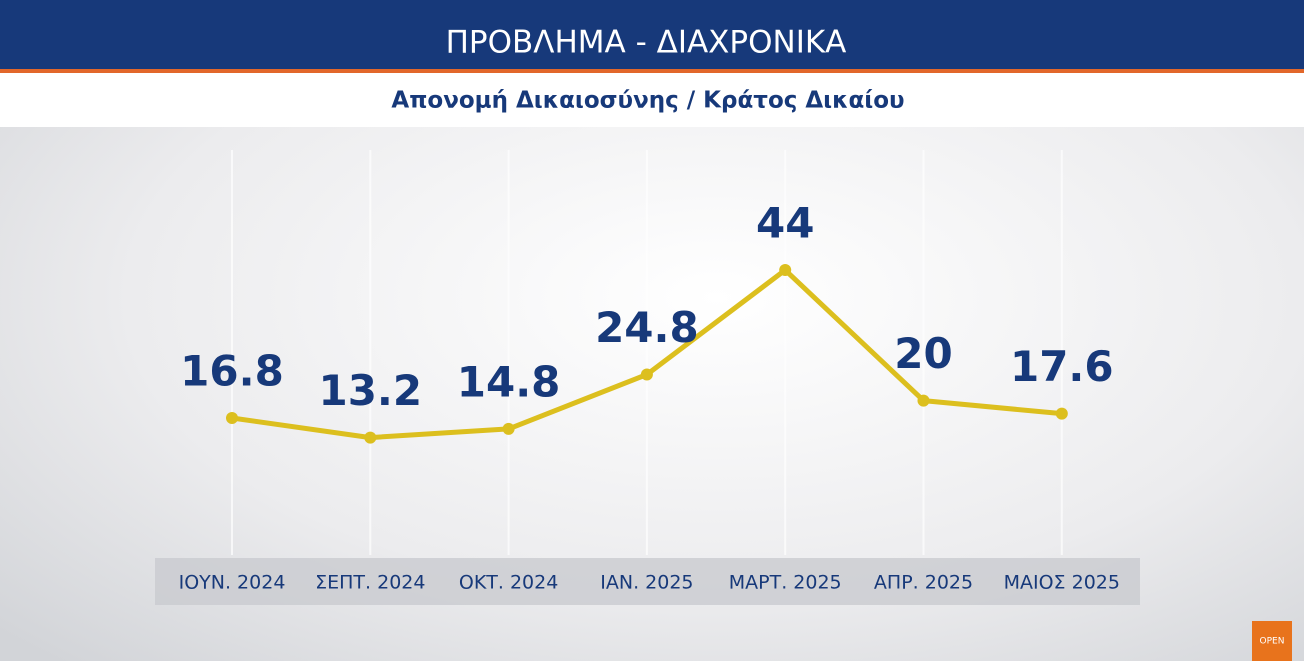  What do you see at coordinates (652, 71) in the screenshot?
I see `header-accent` at bounding box center [652, 71].